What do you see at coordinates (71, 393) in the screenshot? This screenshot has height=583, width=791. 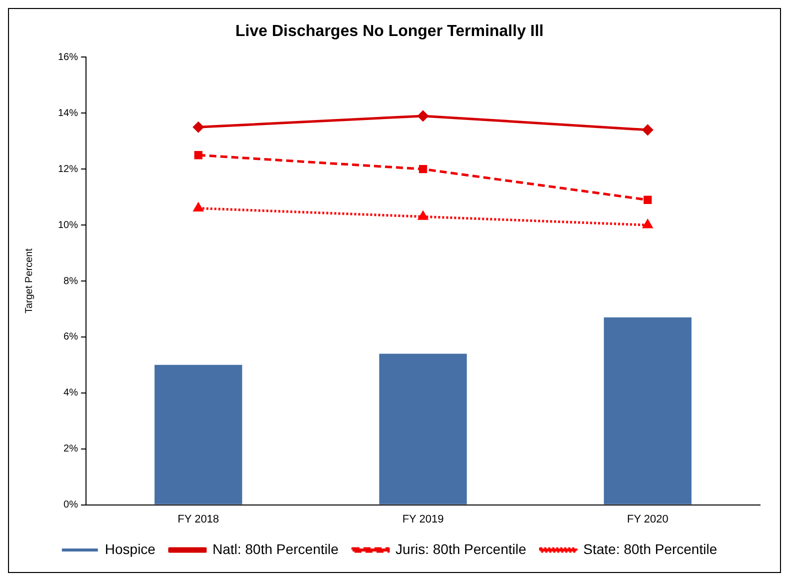 I see `y-tick-label: 4%` at bounding box center [71, 393].